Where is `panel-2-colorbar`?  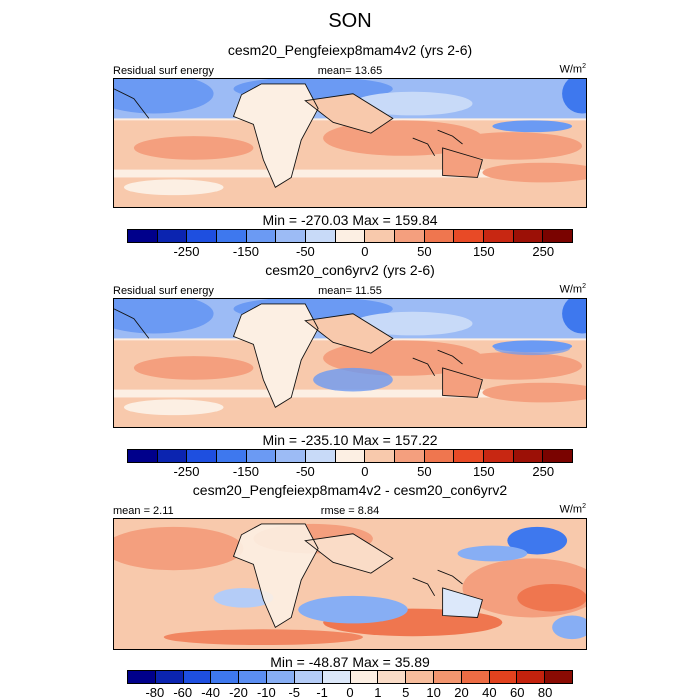
panel-2-colorbar is located at coordinates (350, 456).